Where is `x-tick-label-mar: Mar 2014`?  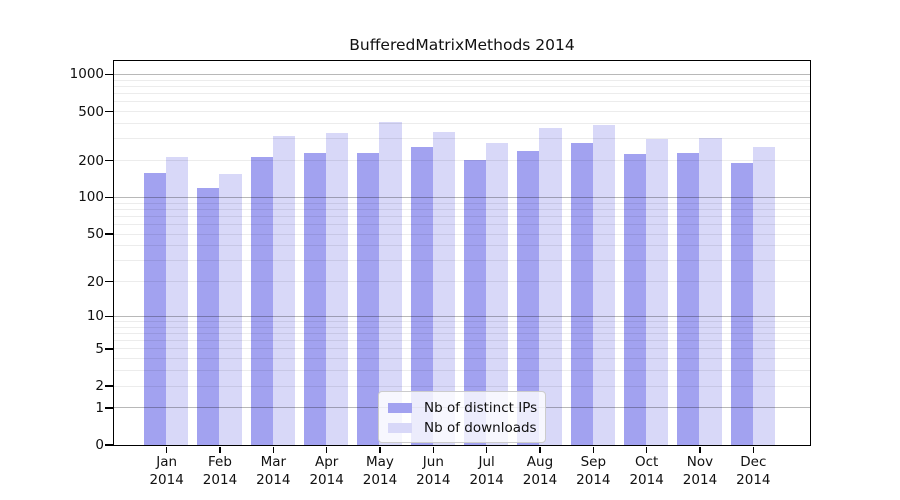
x-tick-label-mar: Mar 2014 is located at coordinates (273, 471).